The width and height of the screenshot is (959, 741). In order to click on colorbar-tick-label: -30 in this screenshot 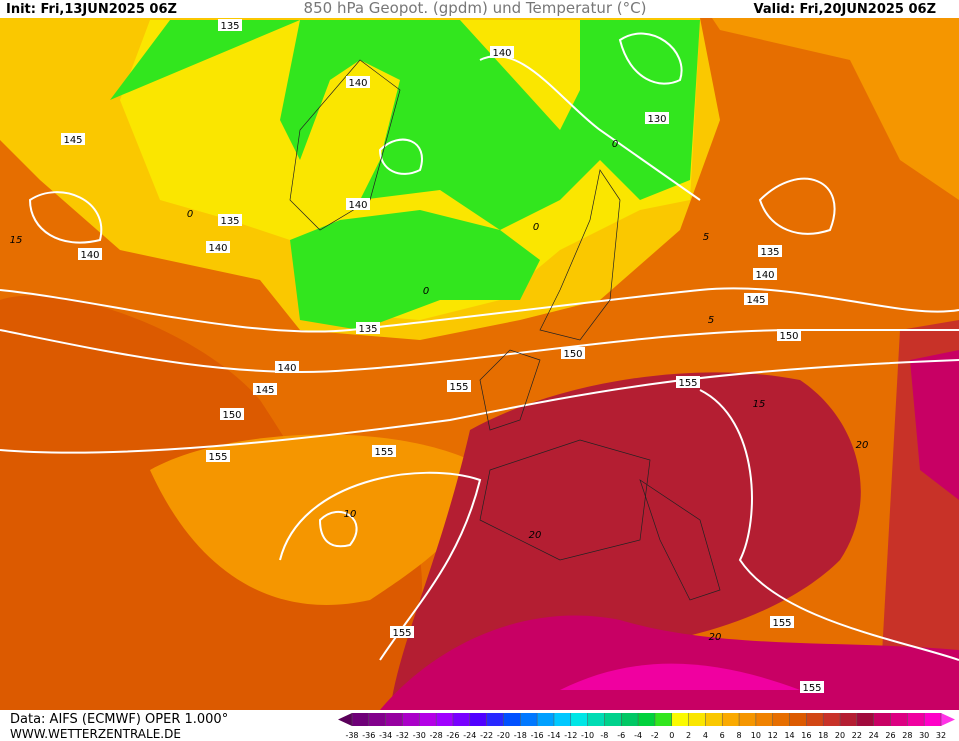, I will do `click(419, 735)`.